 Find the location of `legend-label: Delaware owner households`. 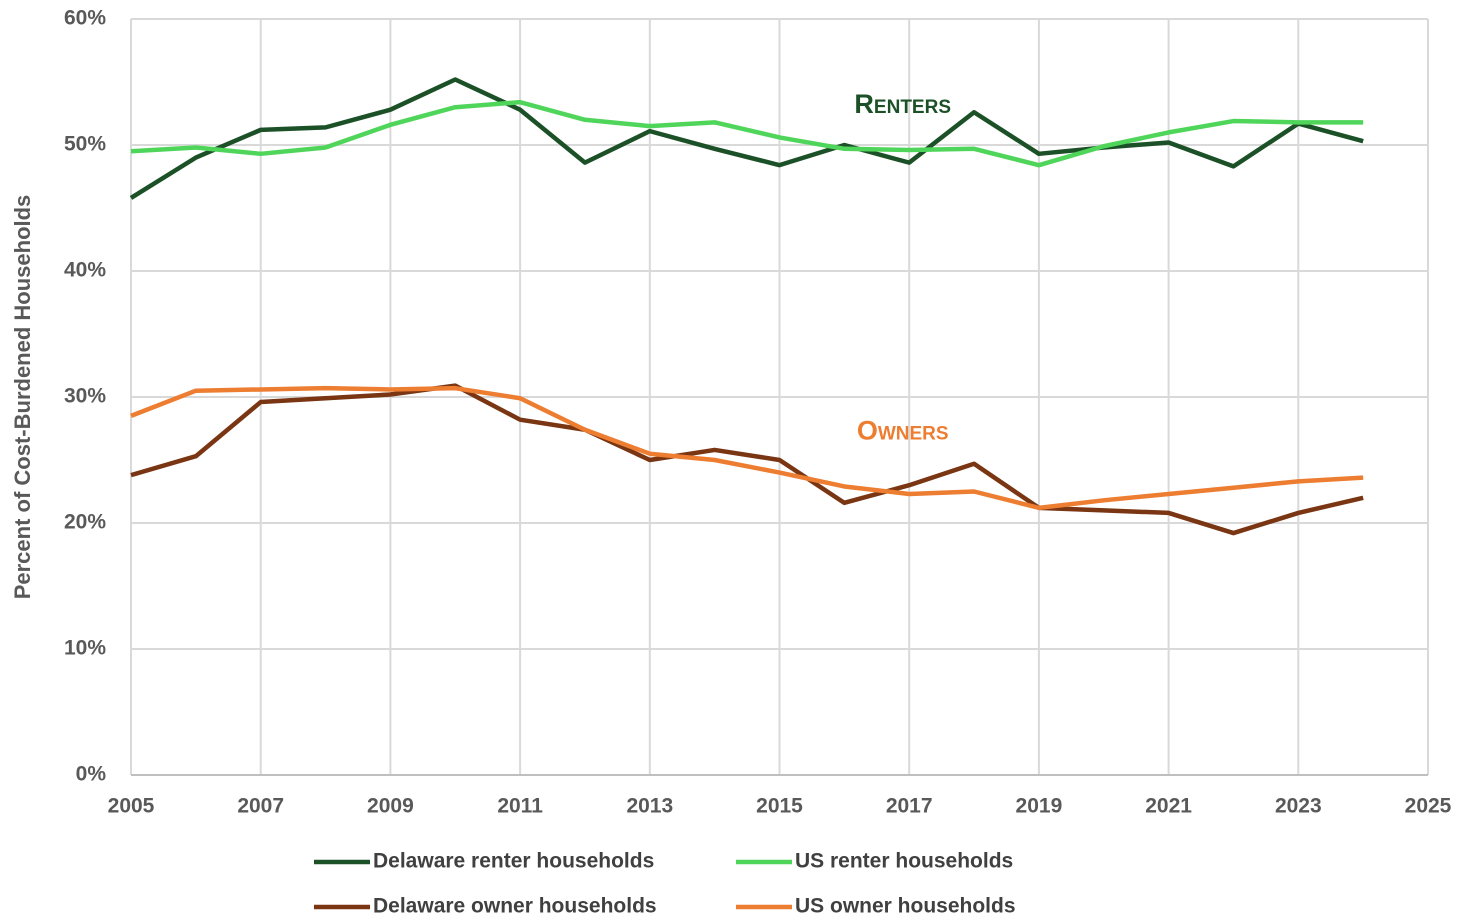

legend-label: Delaware owner households is located at coordinates (515, 906).